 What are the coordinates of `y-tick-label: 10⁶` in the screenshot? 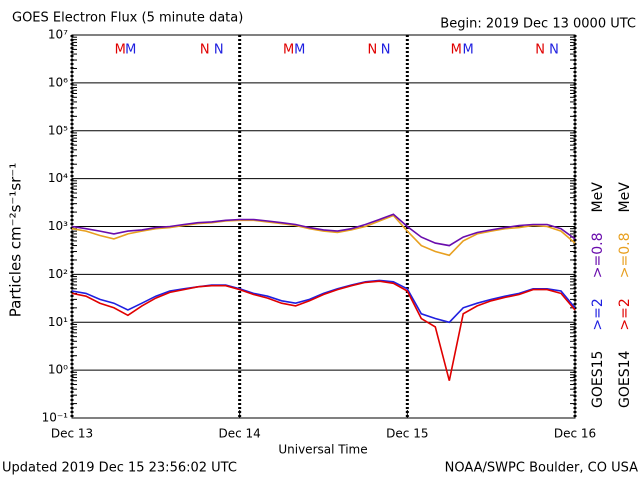 It's located at (58, 82).